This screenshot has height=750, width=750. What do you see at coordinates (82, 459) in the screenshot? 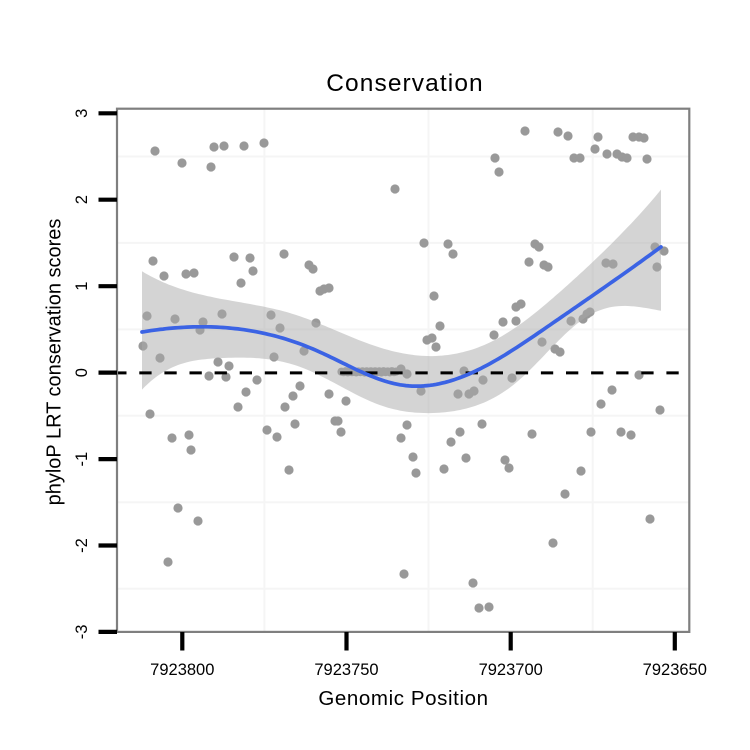
I see `svg-text: -1` at bounding box center [82, 459].